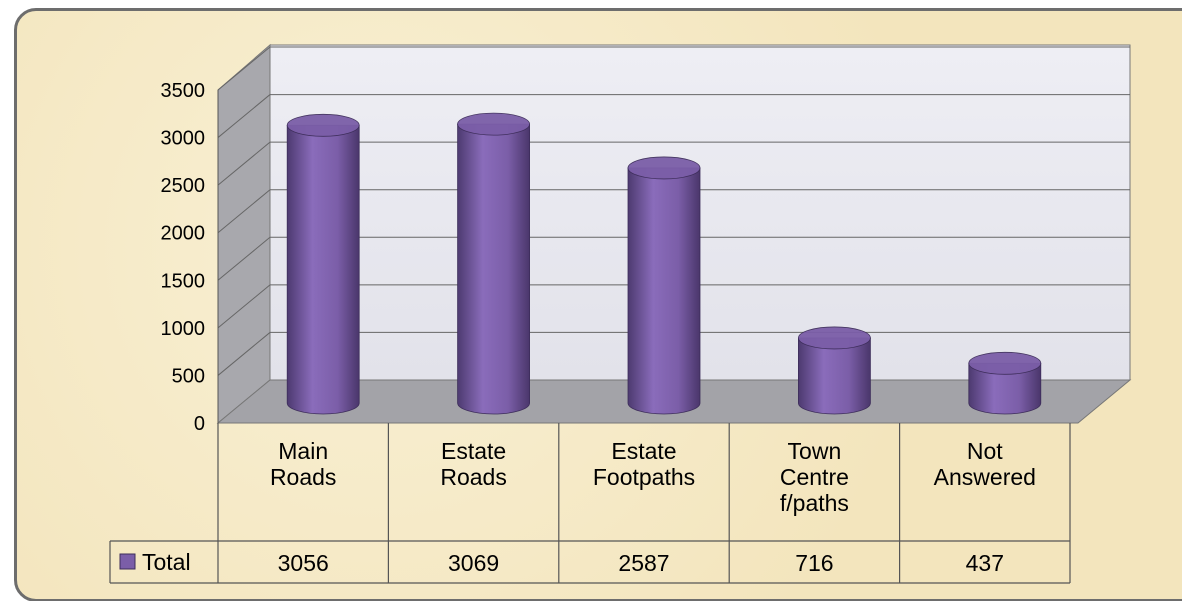 This screenshot has height=601, width=1182. Describe the element at coordinates (127, 561) in the screenshot. I see `legend-key` at that location.